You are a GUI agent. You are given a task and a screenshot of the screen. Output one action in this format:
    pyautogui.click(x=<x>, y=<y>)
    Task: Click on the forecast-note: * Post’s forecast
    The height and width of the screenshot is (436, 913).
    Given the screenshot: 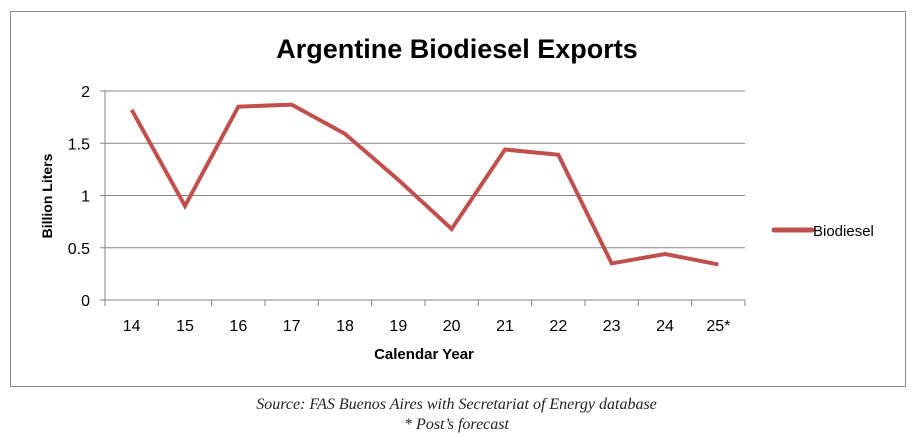 What is the action you would take?
    pyautogui.click(x=456, y=424)
    